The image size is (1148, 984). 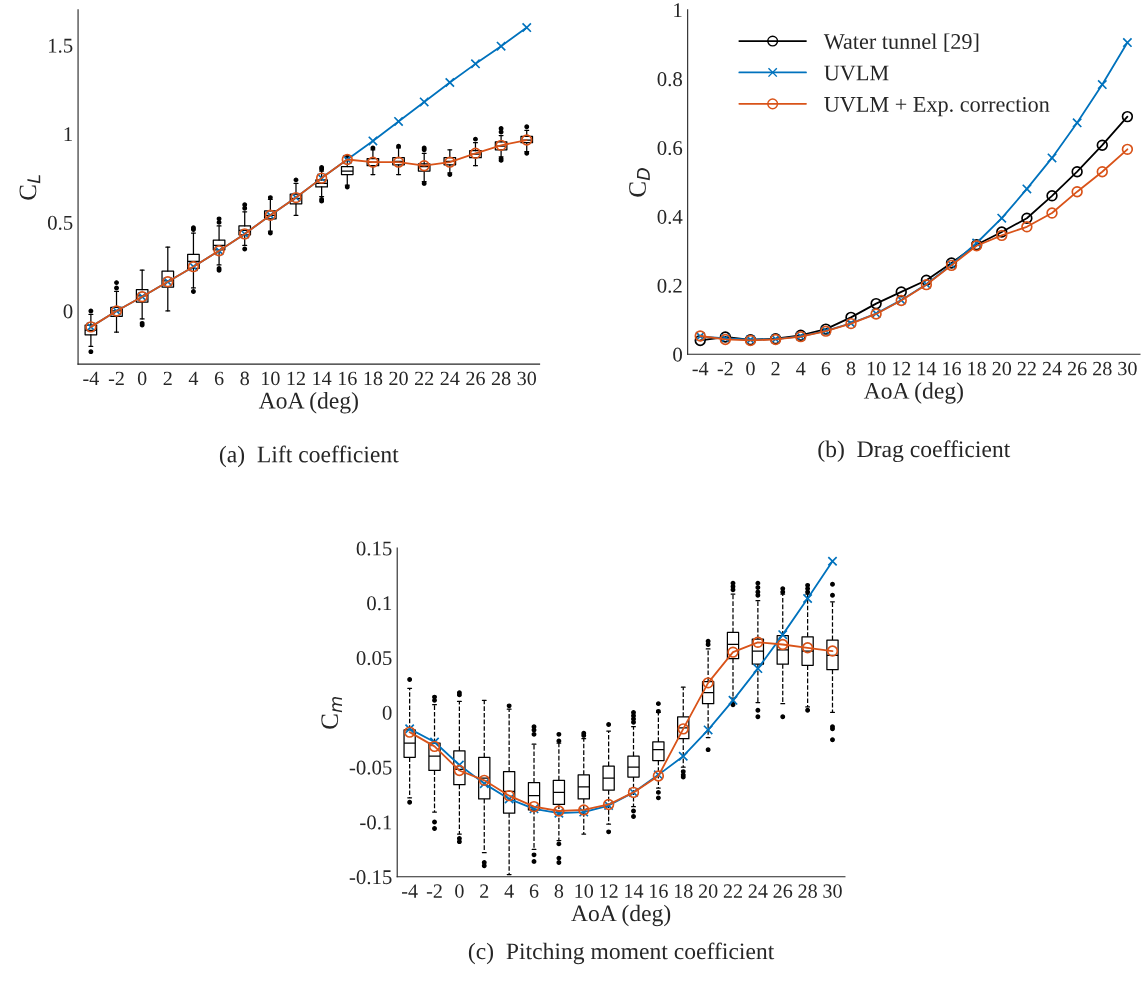 What do you see at coordinates (914, 451) in the screenshot?
I see `text: (b) Drag coefficient` at bounding box center [914, 451].